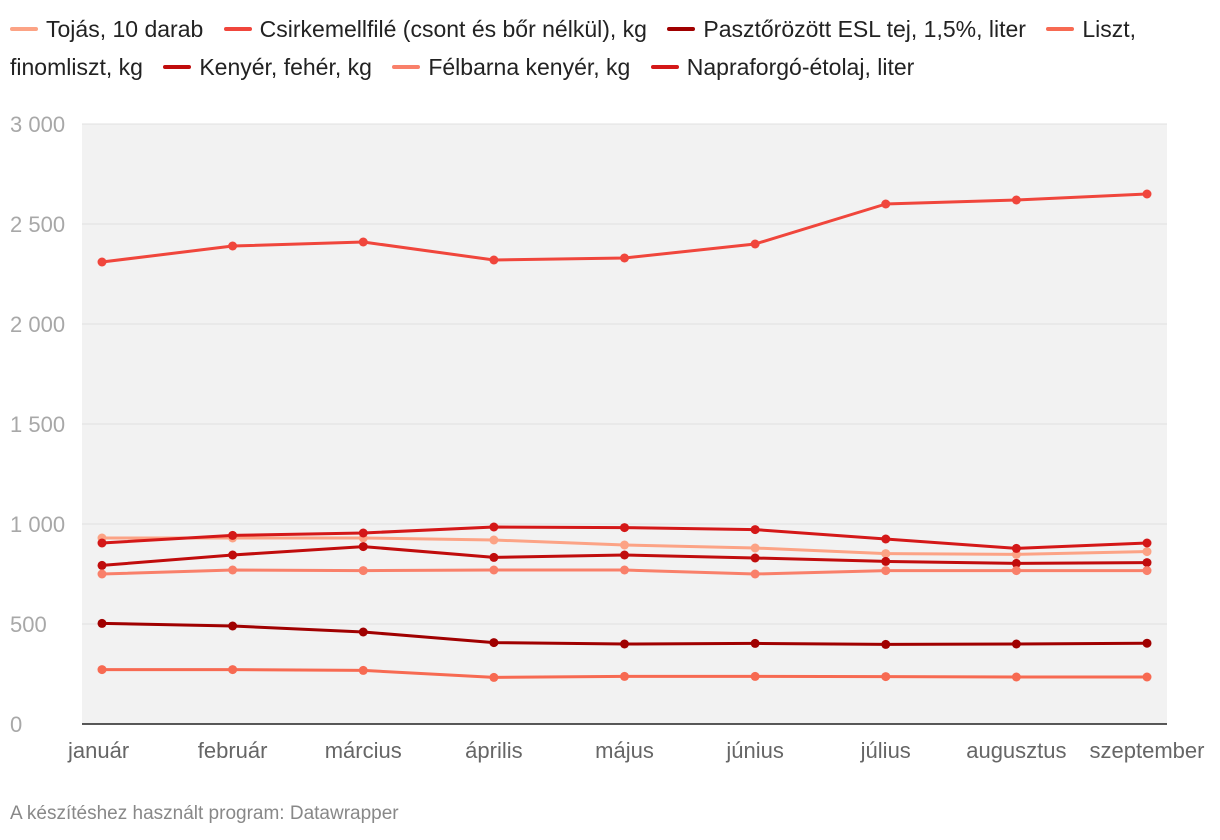 This screenshot has width=1220, height=840. What do you see at coordinates (1147, 750) in the screenshot?
I see `x-tick-label: szeptember` at bounding box center [1147, 750].